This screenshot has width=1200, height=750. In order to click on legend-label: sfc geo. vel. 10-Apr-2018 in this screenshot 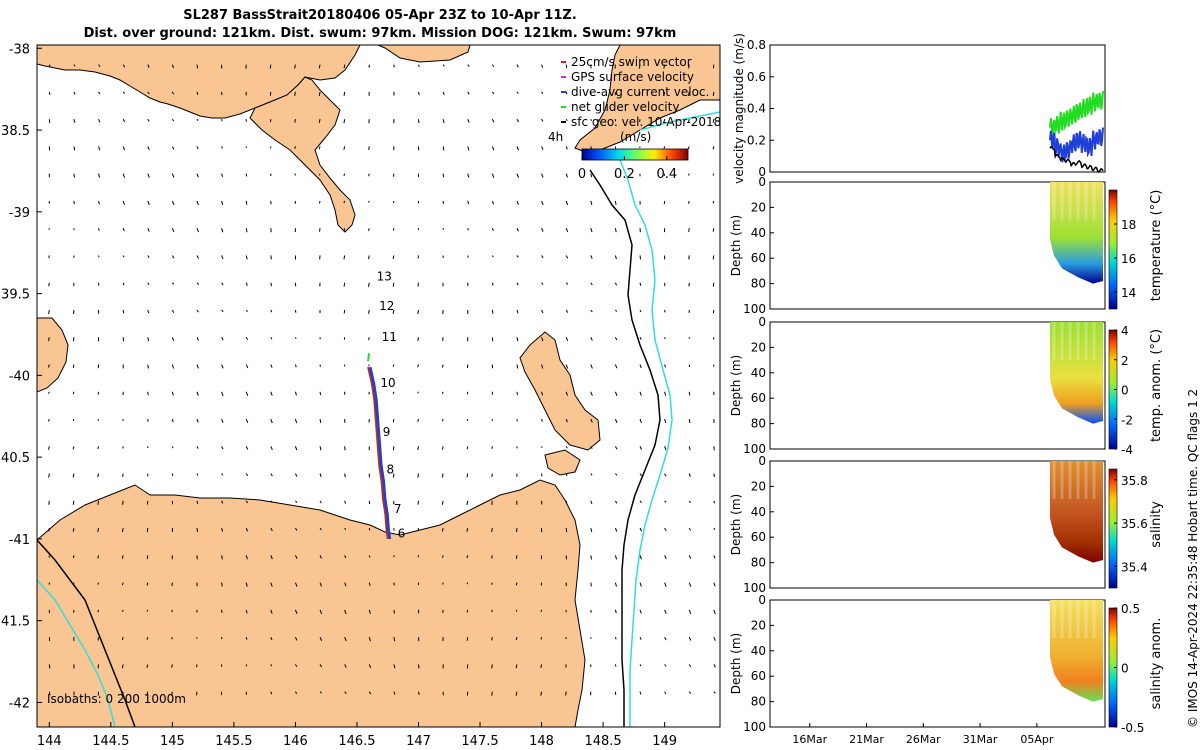, I will do `click(646, 122)`.